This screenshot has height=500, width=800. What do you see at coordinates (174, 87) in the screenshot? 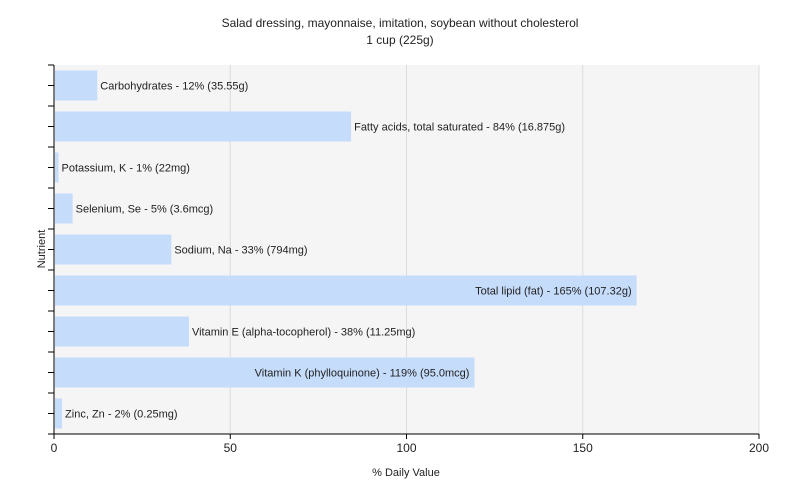
I see `bar-data-label: Carbohydrates - 12% (35.55g)` at bounding box center [174, 87].